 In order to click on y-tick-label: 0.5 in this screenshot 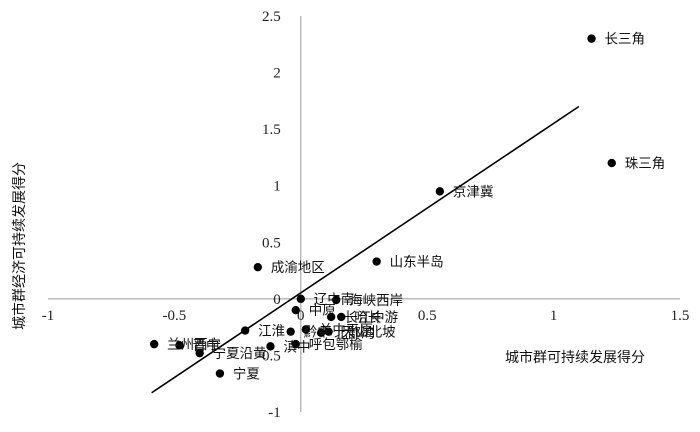, I will do `click(271, 243)`.